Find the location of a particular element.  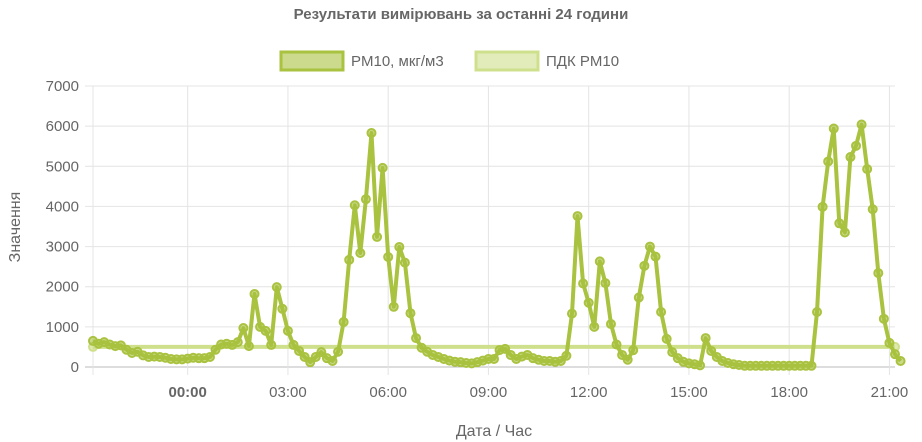

x-tick-label: 21:00 is located at coordinates (890, 392).